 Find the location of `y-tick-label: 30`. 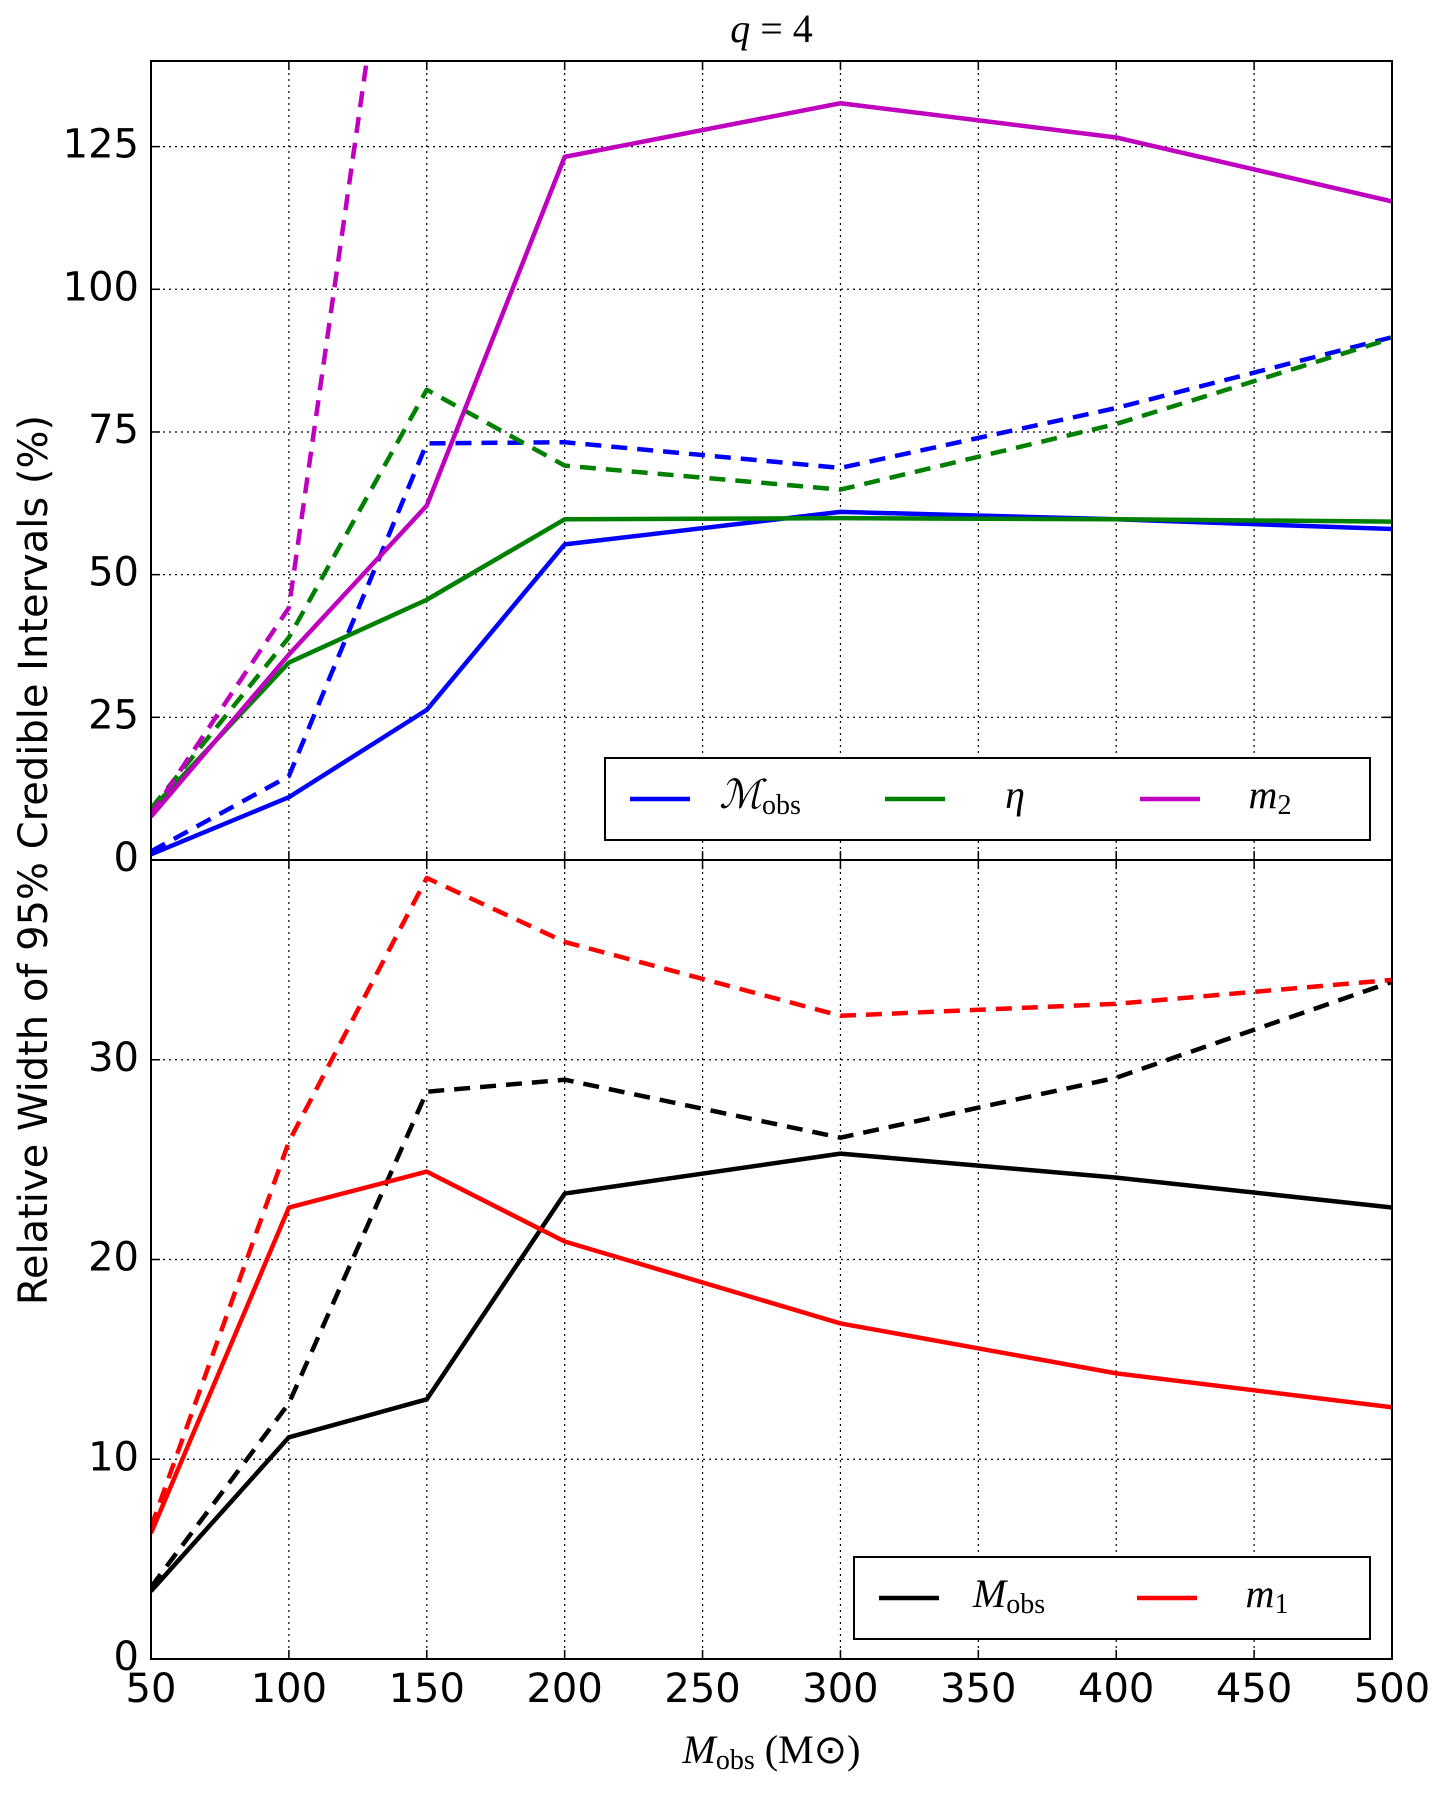

y-tick-label: 30 is located at coordinates (113, 1058).